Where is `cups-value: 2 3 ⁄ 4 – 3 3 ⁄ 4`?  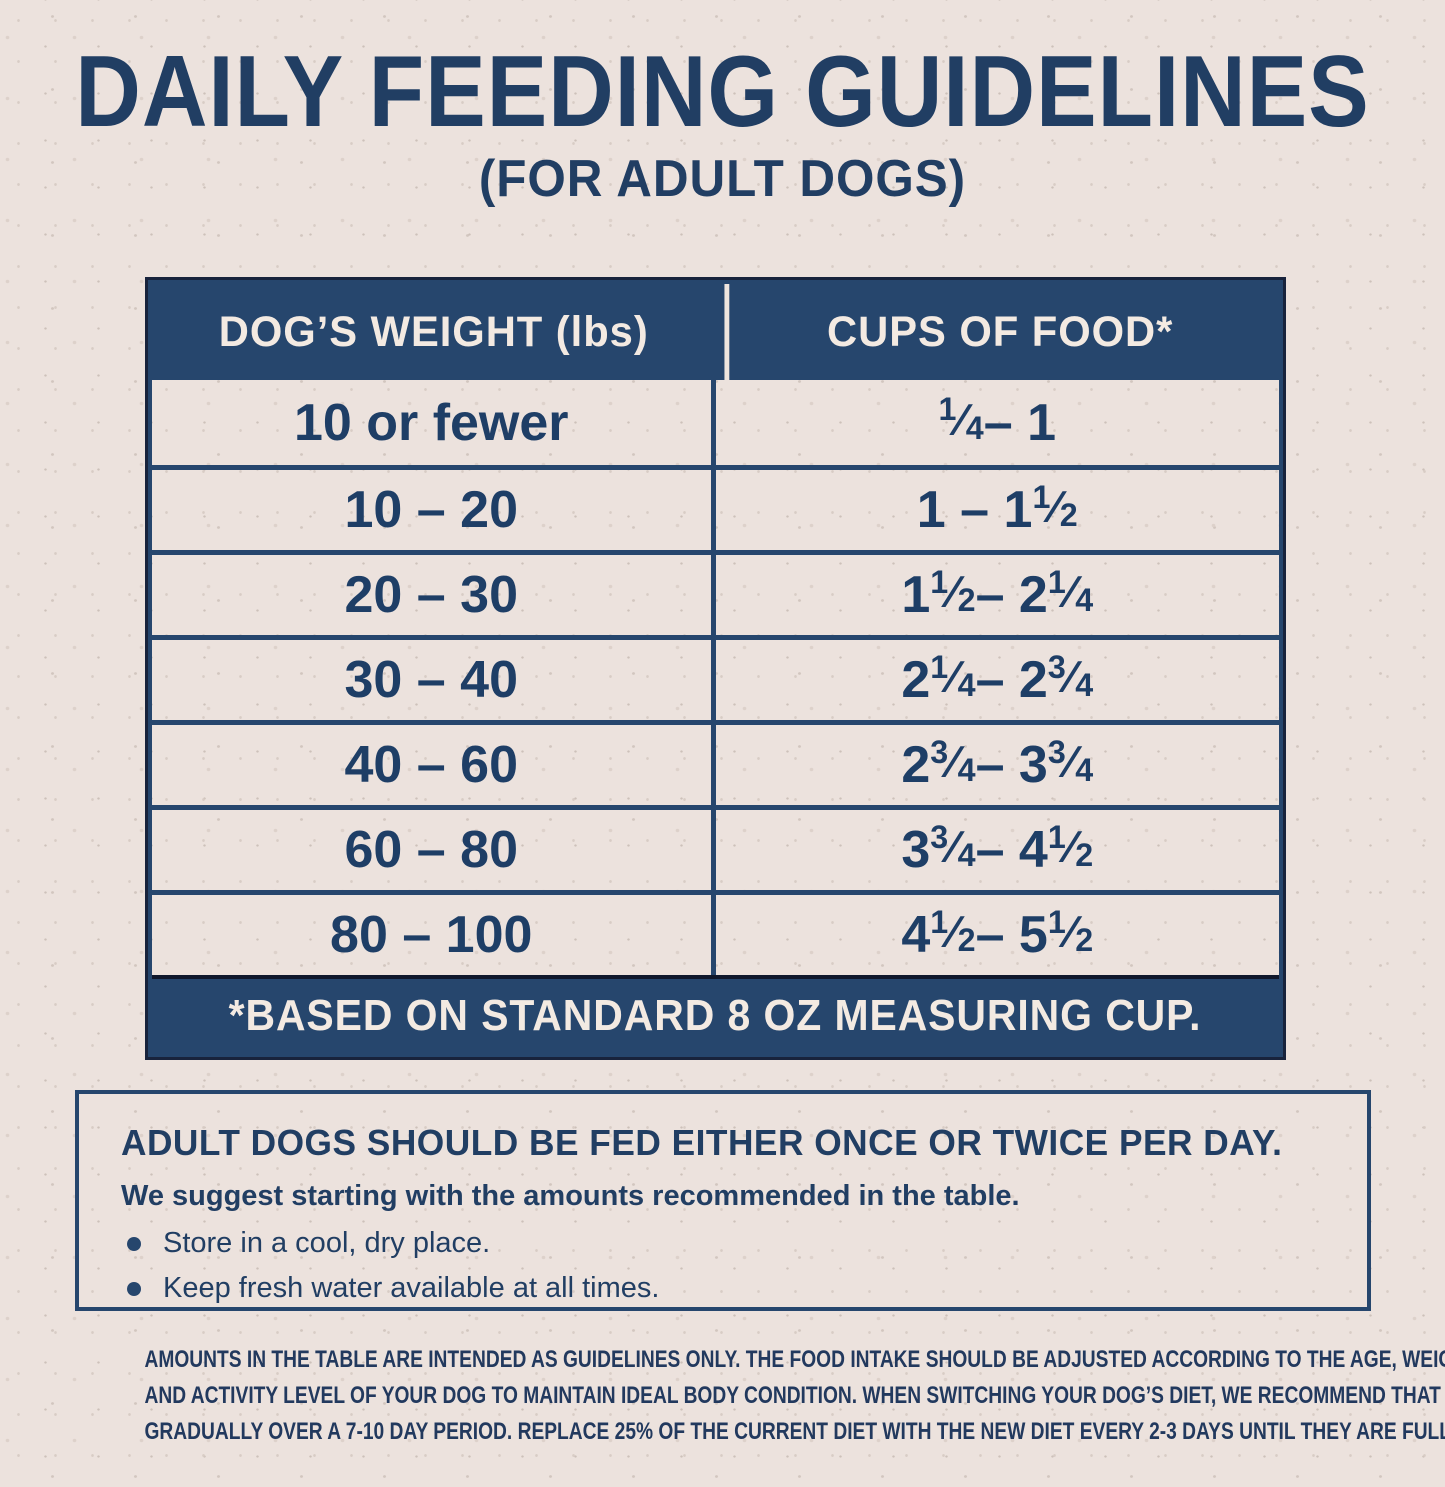 cups-value: 2 3 ⁄ 4 – 3 3 ⁄ 4 is located at coordinates (997, 763).